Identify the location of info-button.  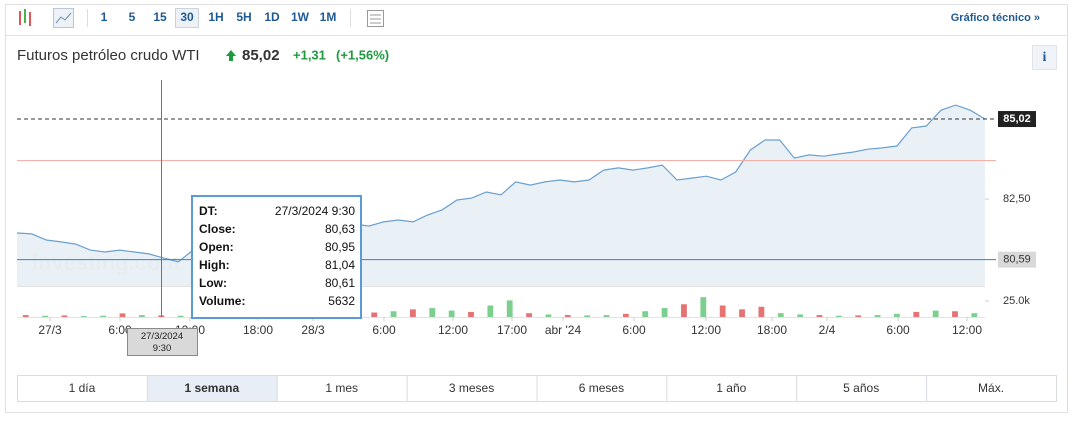
(1044, 57).